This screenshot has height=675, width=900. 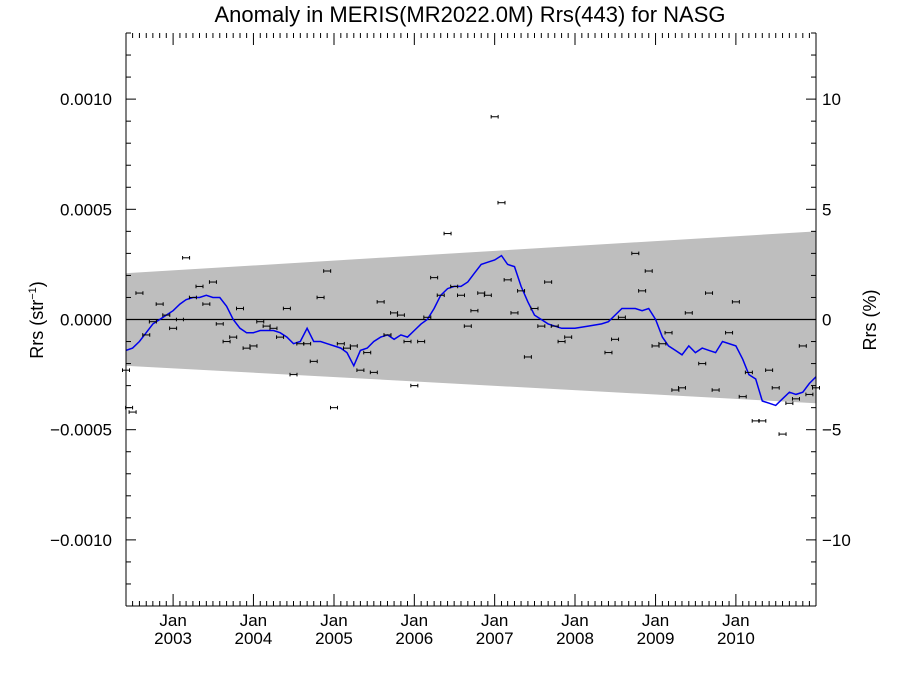 What do you see at coordinates (826, 209) in the screenshot?
I see `y-right-tick-label: 5` at bounding box center [826, 209].